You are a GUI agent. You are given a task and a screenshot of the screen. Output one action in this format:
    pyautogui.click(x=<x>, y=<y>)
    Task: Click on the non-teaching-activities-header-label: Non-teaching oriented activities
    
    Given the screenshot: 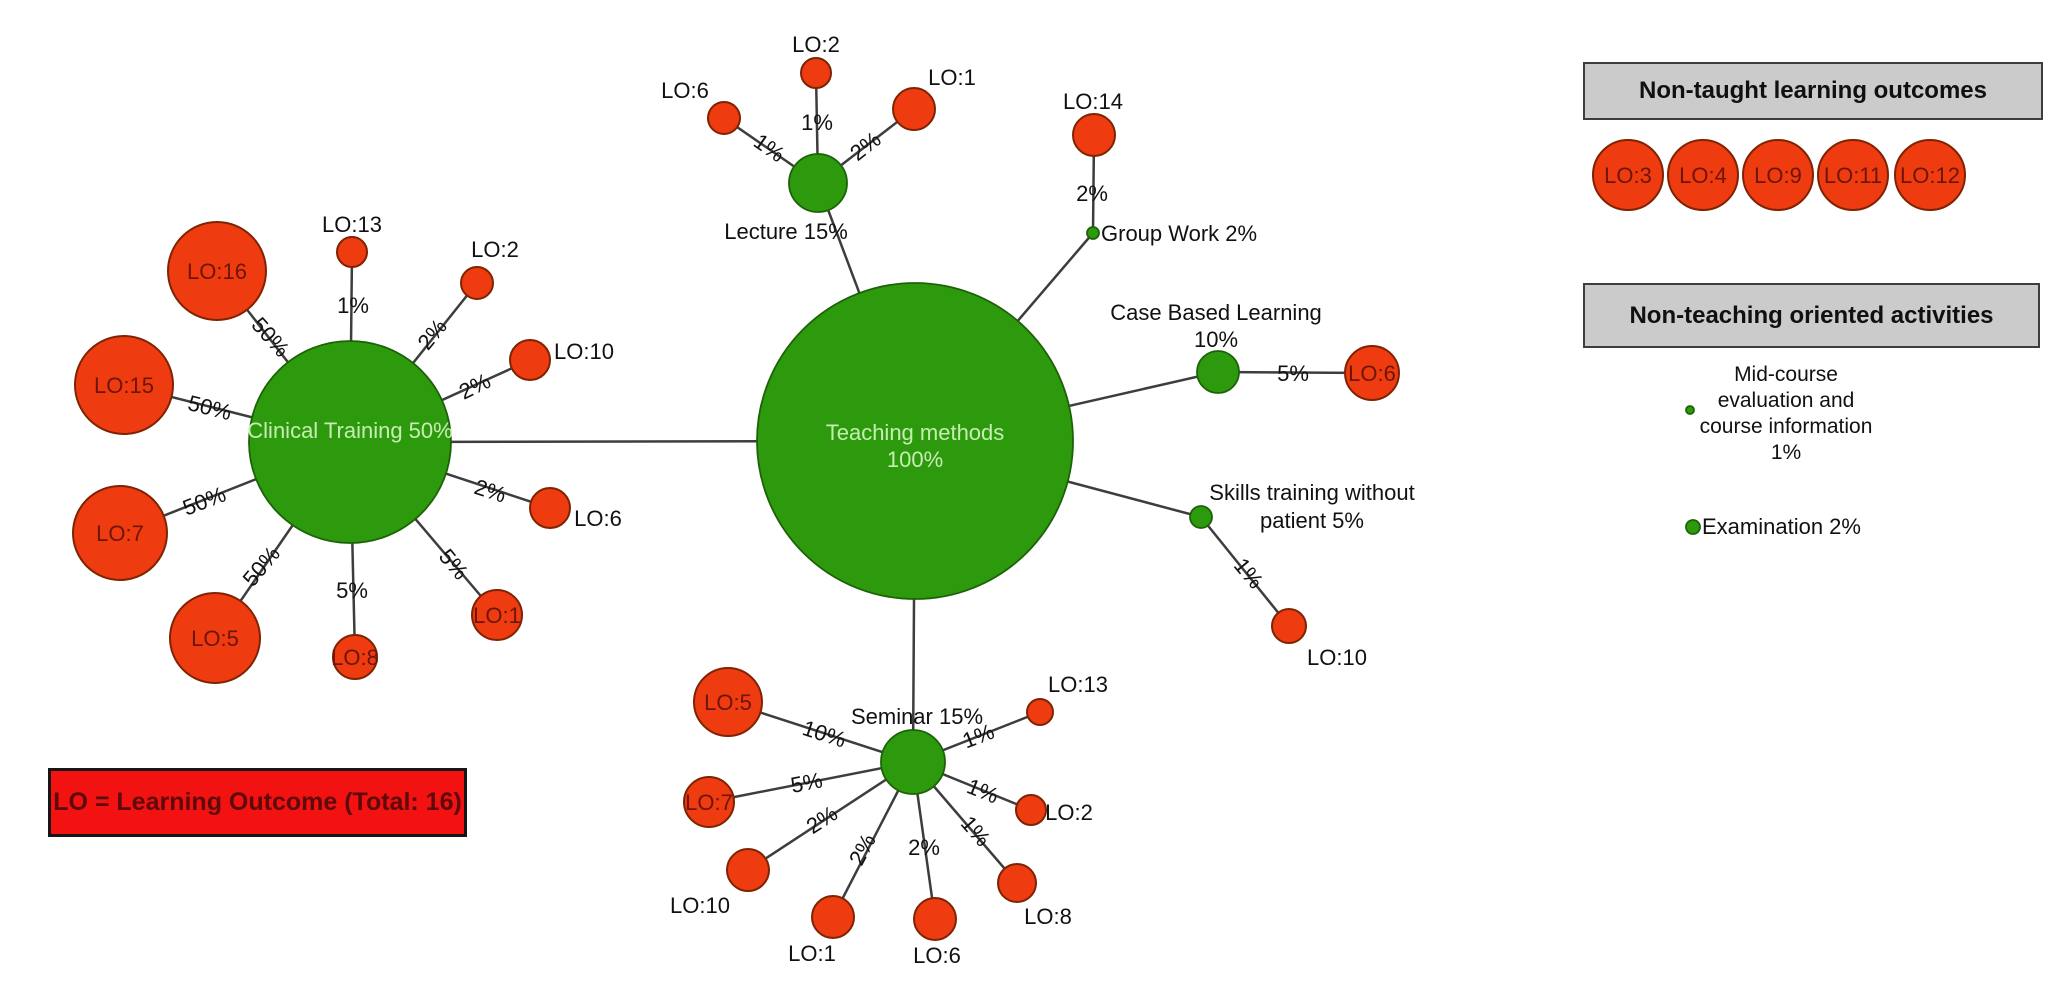 What is the action you would take?
    pyautogui.click(x=1811, y=315)
    